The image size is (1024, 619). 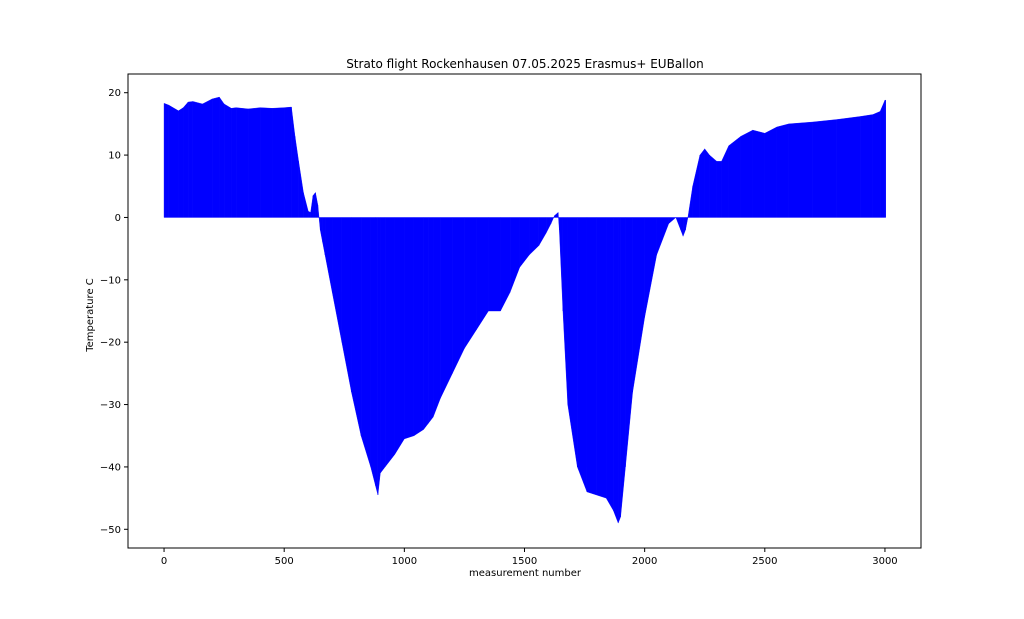 I want to click on y-tick-label: −20, so click(x=110, y=343).